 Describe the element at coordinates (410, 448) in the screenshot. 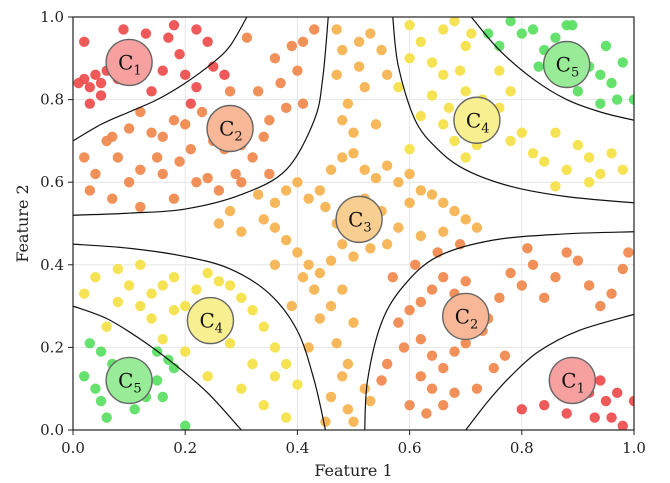

I see `x-tick-label: 0.6` at that location.